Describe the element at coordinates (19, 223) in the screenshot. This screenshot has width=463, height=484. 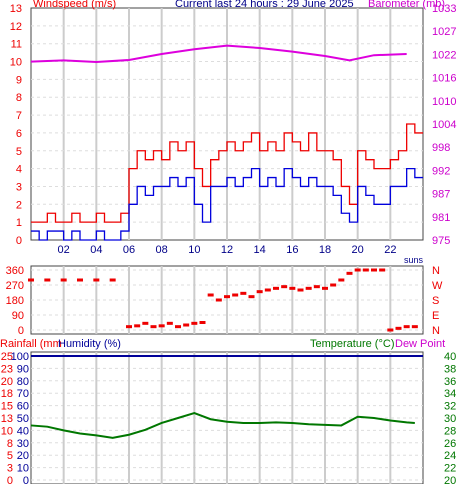
I see `y-tick-label: 1` at that location.